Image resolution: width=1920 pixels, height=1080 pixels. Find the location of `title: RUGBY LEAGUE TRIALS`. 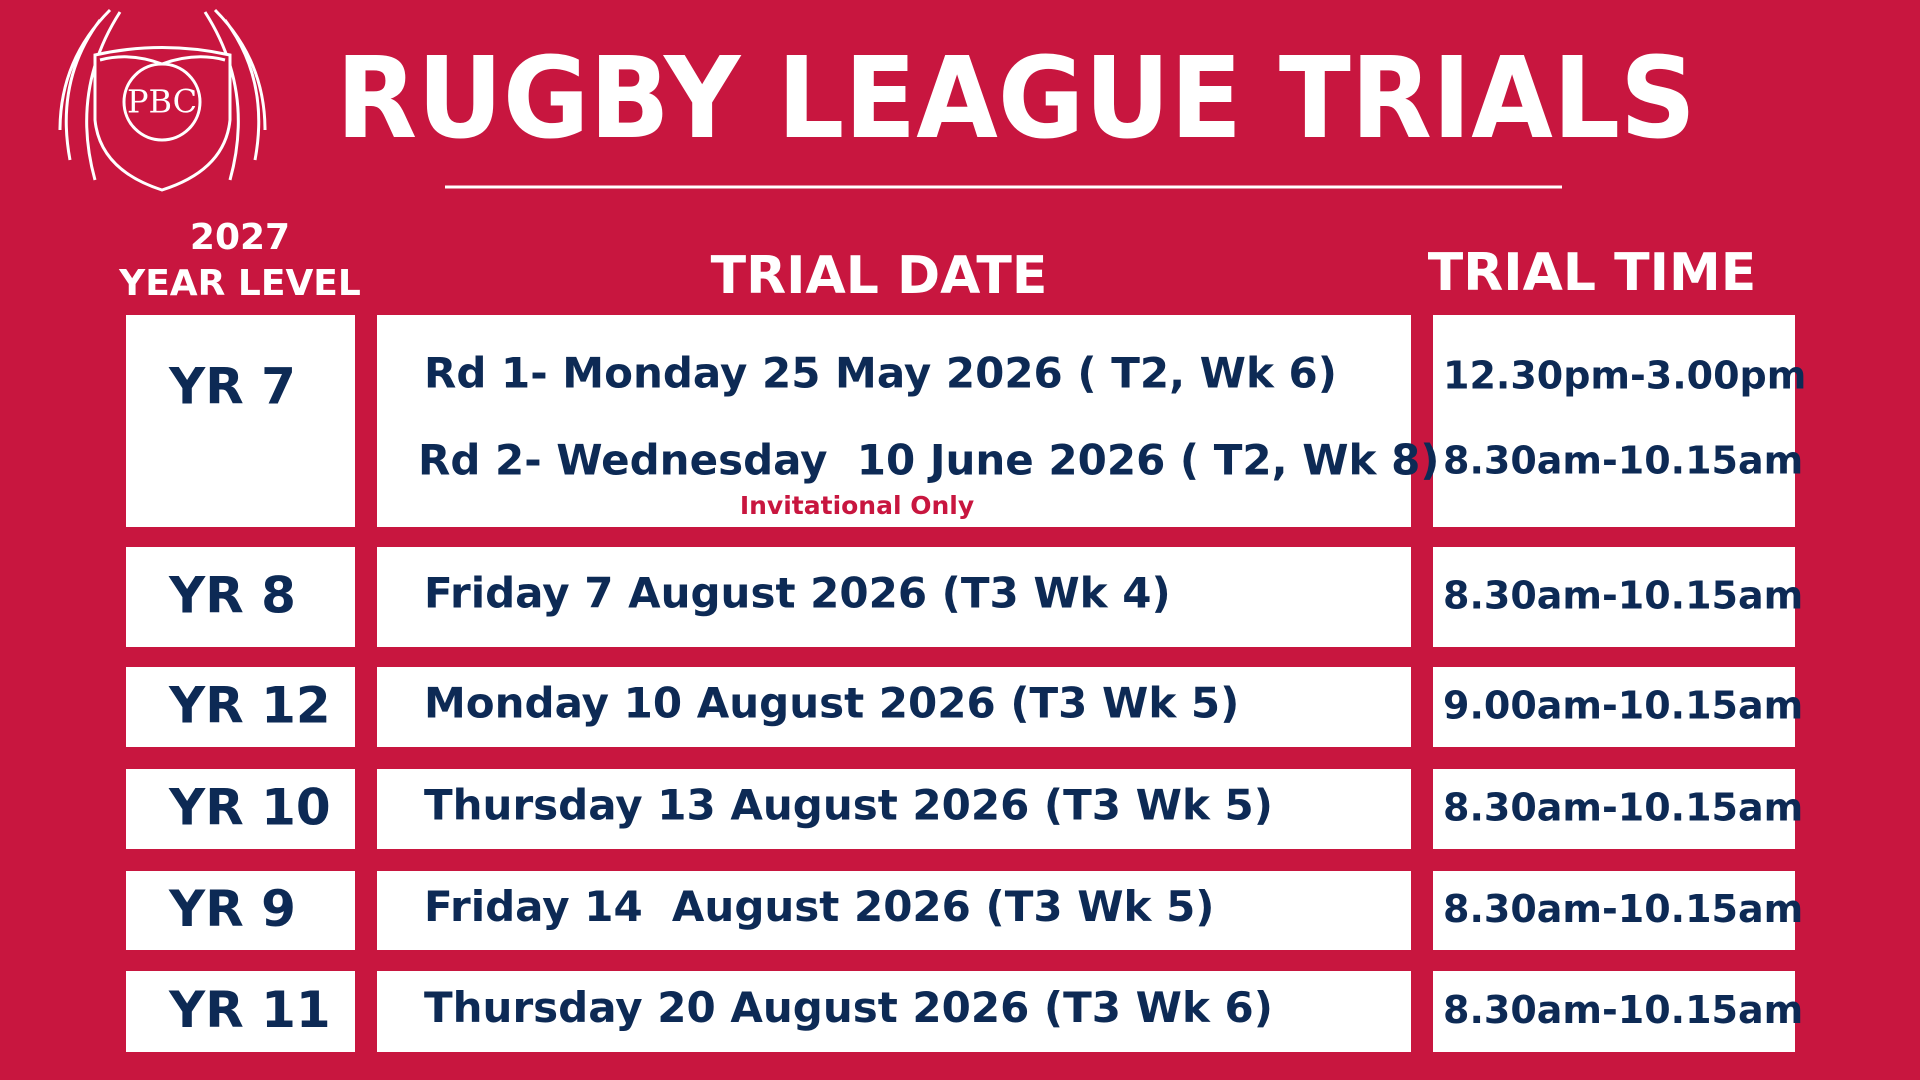

title: RUGBY LEAGUE TRIALS is located at coordinates (1016, 99).